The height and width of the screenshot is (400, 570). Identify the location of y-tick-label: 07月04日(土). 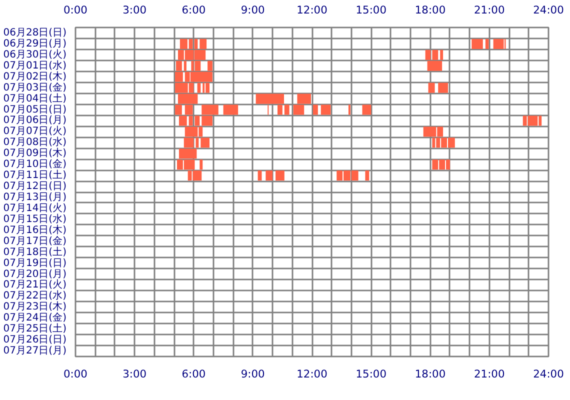
(35, 98).